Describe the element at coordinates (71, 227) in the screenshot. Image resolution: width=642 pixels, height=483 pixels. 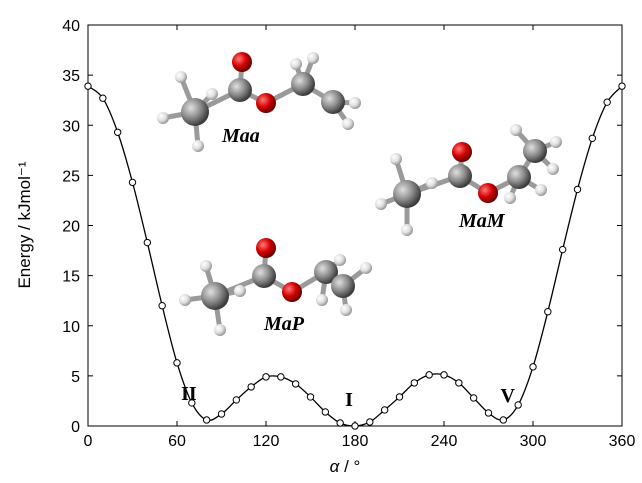
I see `y-tick-label: 20` at that location.